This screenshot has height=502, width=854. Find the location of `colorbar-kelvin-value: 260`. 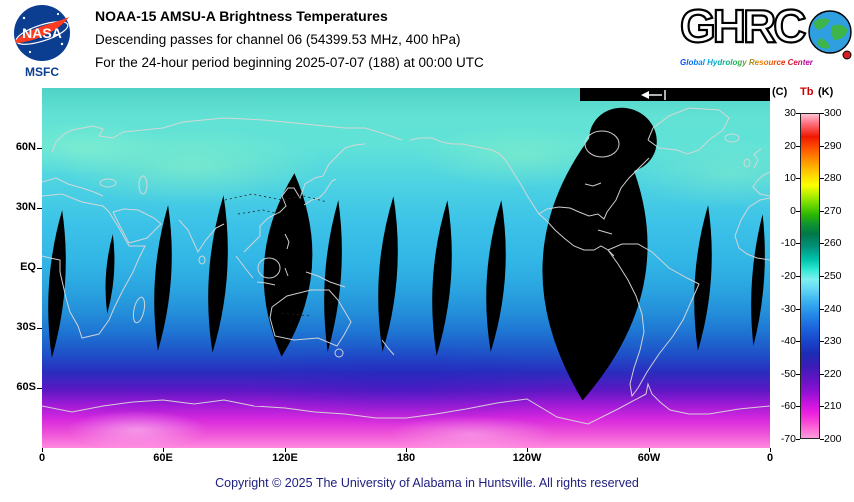

colorbar-kelvin-value: 260 is located at coordinates (833, 243).